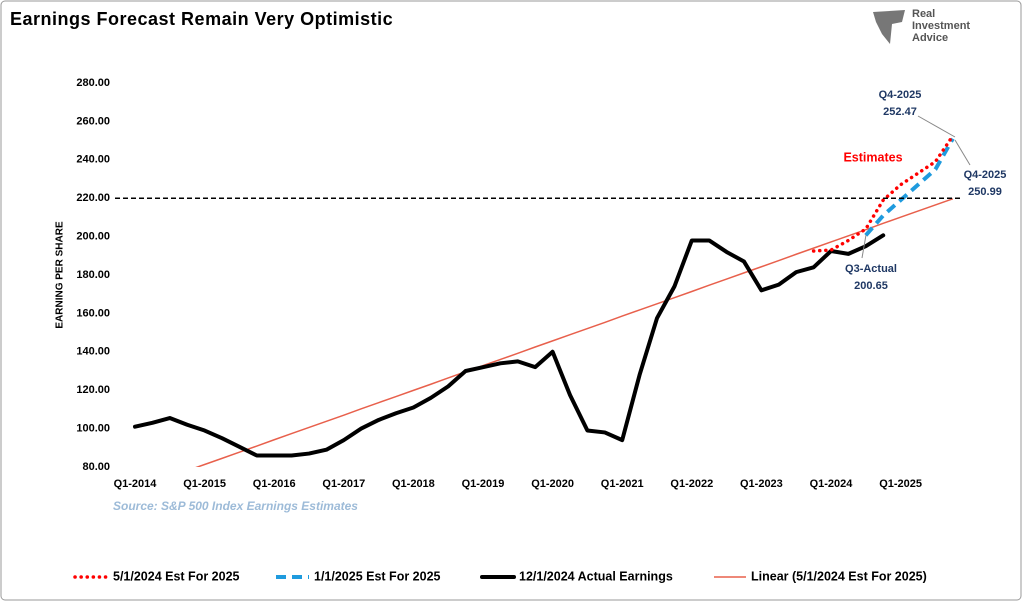 Image resolution: width=1023 pixels, height=607 pixels. I want to click on y-tick-label: 120.00, so click(93, 390).